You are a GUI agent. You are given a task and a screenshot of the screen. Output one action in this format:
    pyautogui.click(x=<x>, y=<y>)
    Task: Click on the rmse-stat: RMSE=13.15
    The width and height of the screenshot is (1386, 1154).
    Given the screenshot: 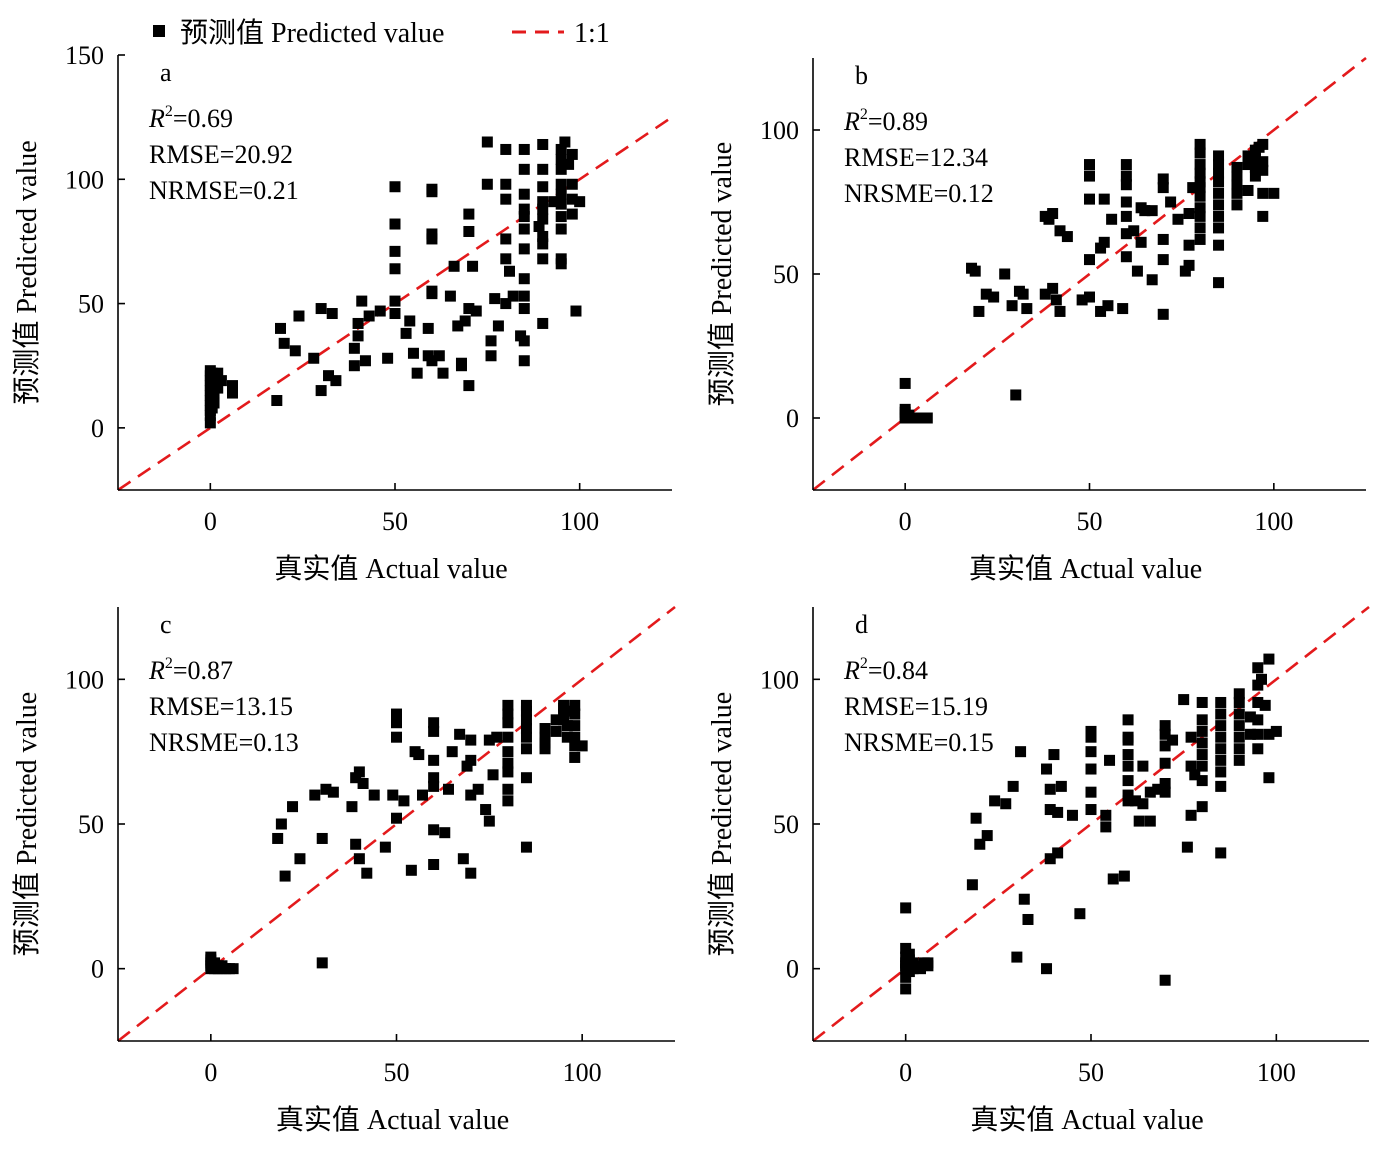 What is the action you would take?
    pyautogui.click(x=221, y=706)
    